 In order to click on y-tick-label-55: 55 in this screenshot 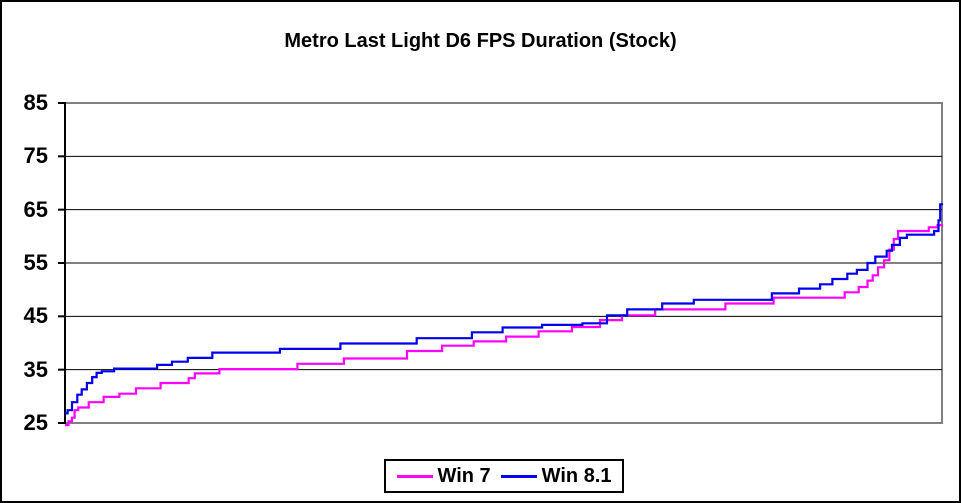, I will do `click(35, 262)`.